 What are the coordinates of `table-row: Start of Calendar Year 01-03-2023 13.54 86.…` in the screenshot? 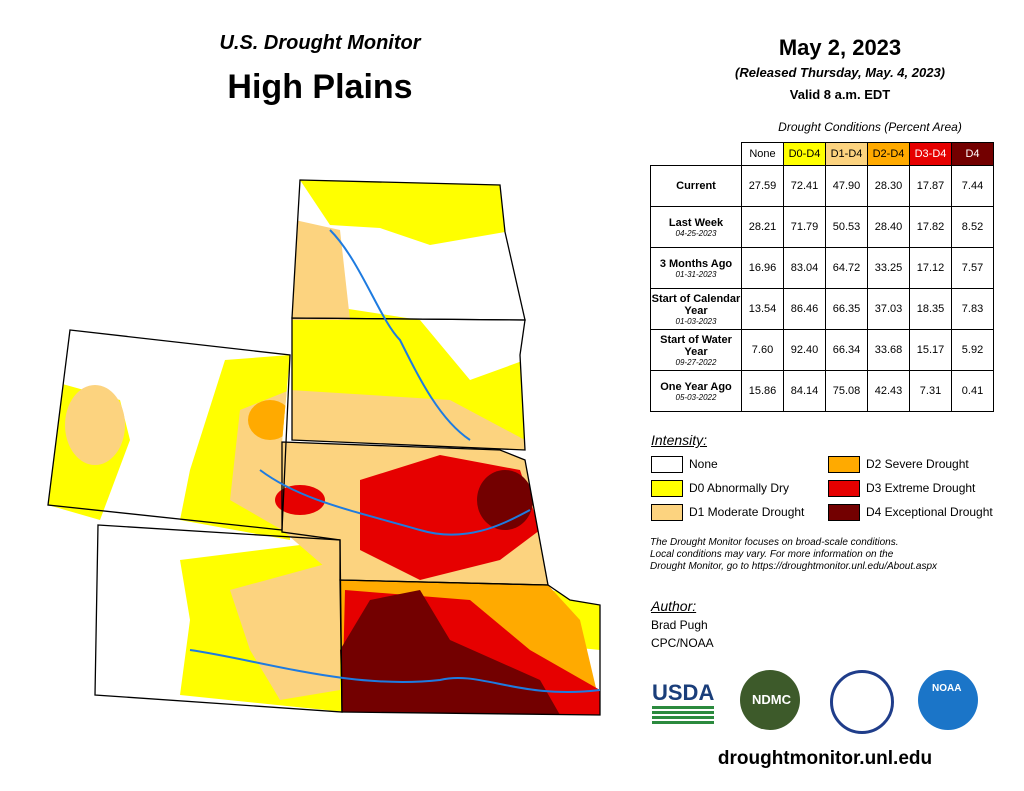 It's located at (822, 309).